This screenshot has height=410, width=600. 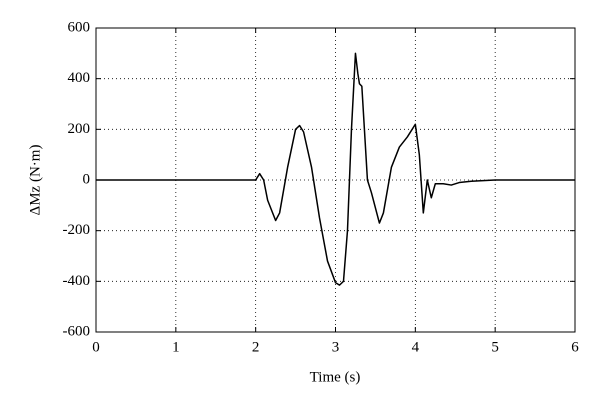 What do you see at coordinates (77, 331) in the screenshot?
I see `y-tick-label: -600` at bounding box center [77, 331].